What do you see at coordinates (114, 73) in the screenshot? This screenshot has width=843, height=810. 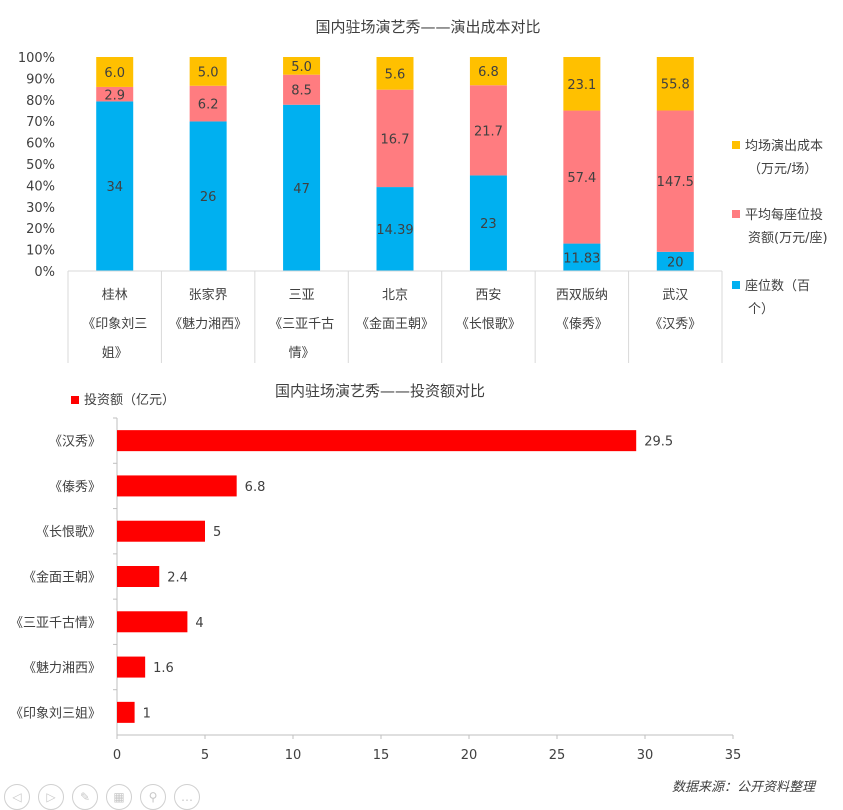 I see `data-label: 6.0` at bounding box center [114, 73].